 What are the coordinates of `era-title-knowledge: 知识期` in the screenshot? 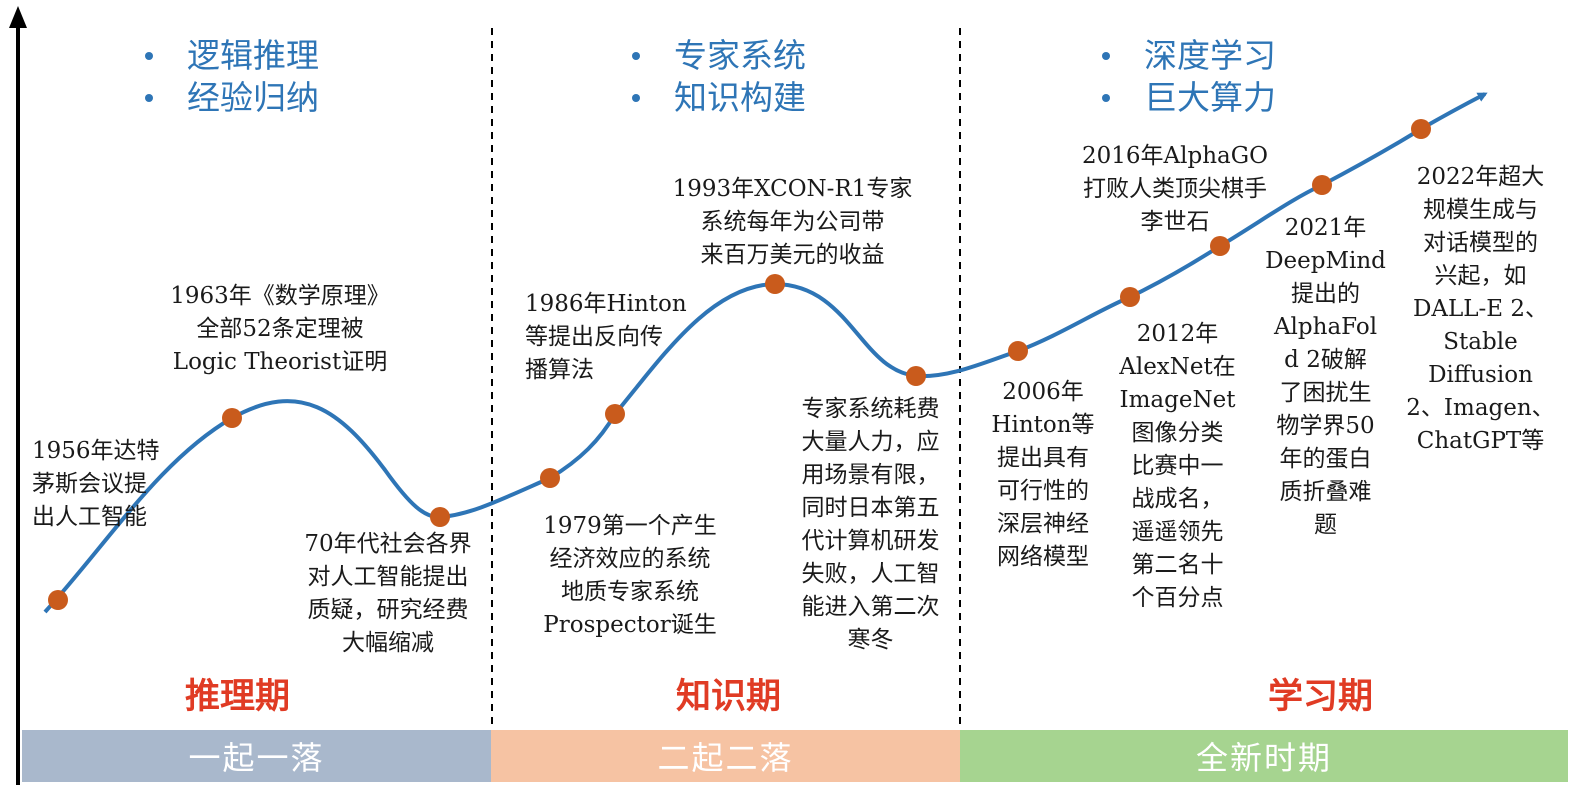 It's located at (729, 697).